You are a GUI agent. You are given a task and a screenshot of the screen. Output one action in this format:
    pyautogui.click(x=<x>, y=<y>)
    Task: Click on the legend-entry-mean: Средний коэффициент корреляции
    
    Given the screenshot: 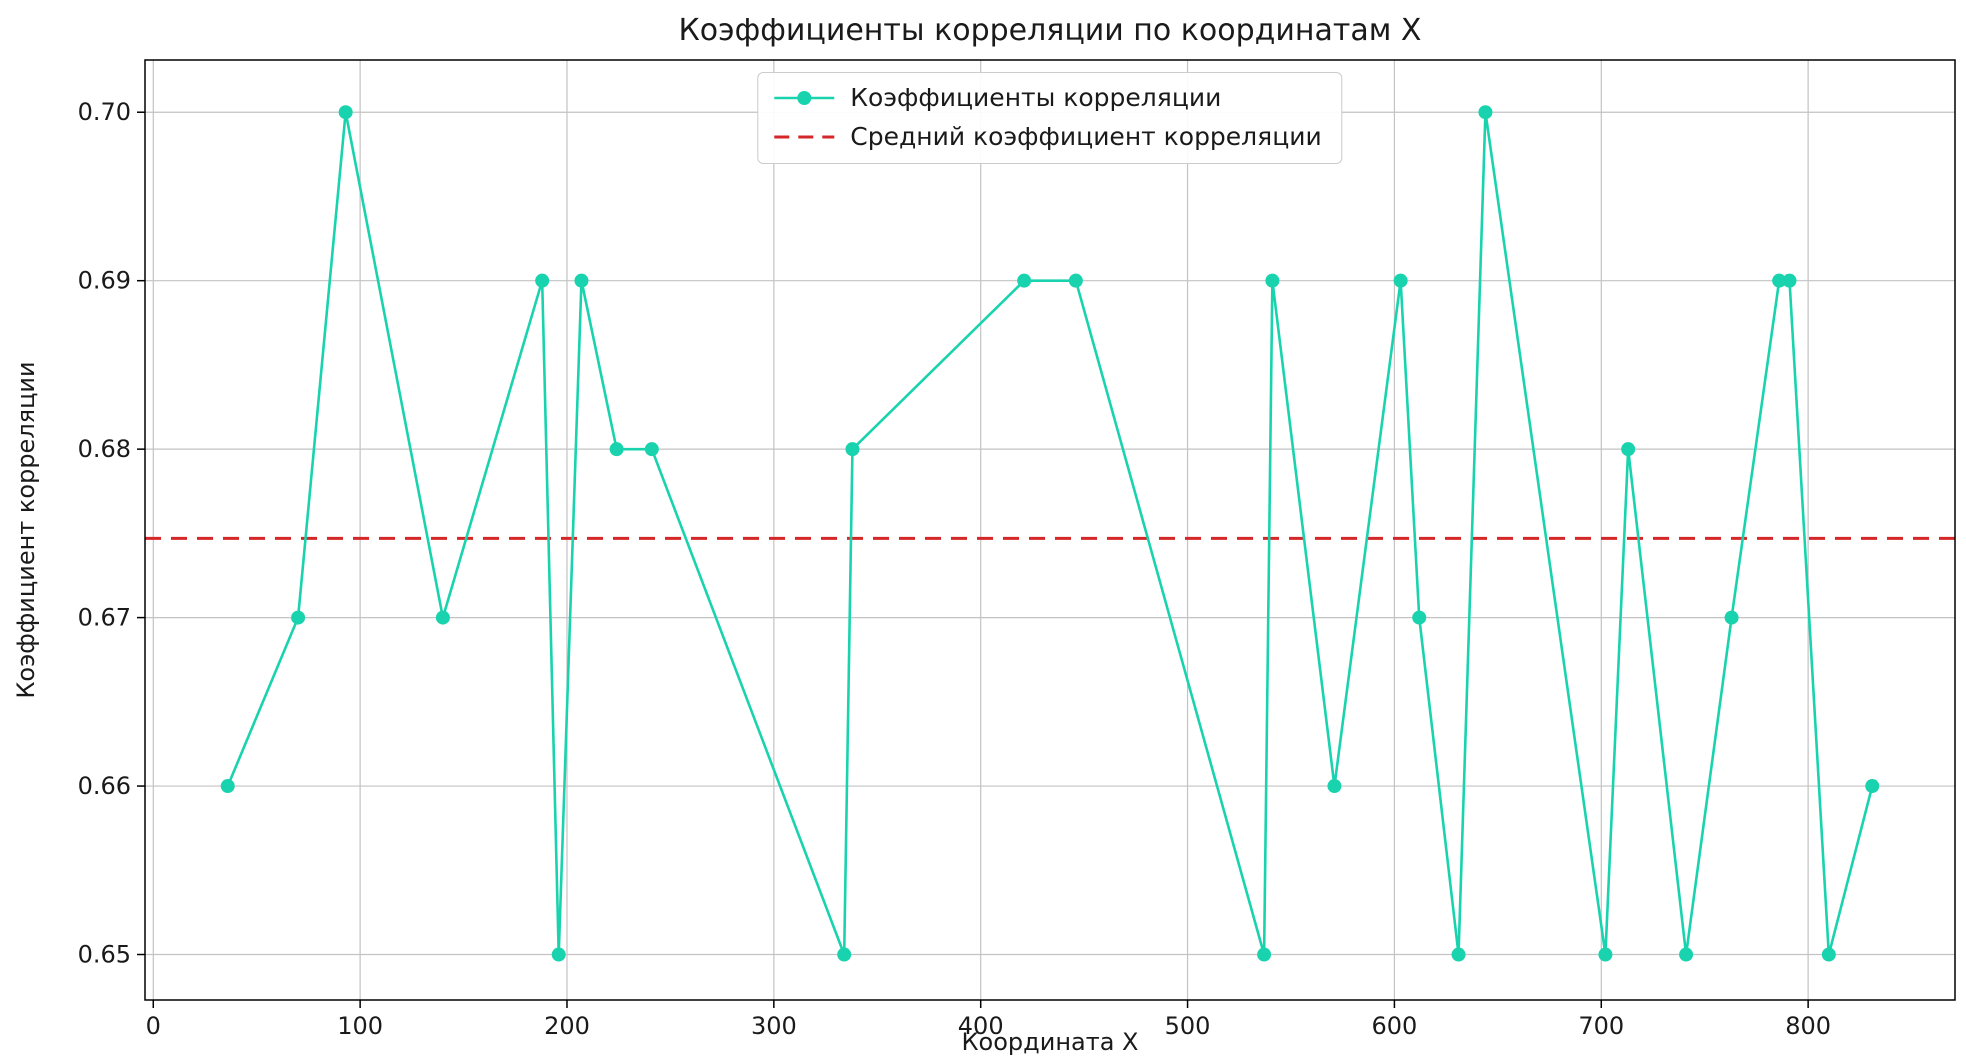 What is the action you would take?
    pyautogui.click(x=1047, y=136)
    